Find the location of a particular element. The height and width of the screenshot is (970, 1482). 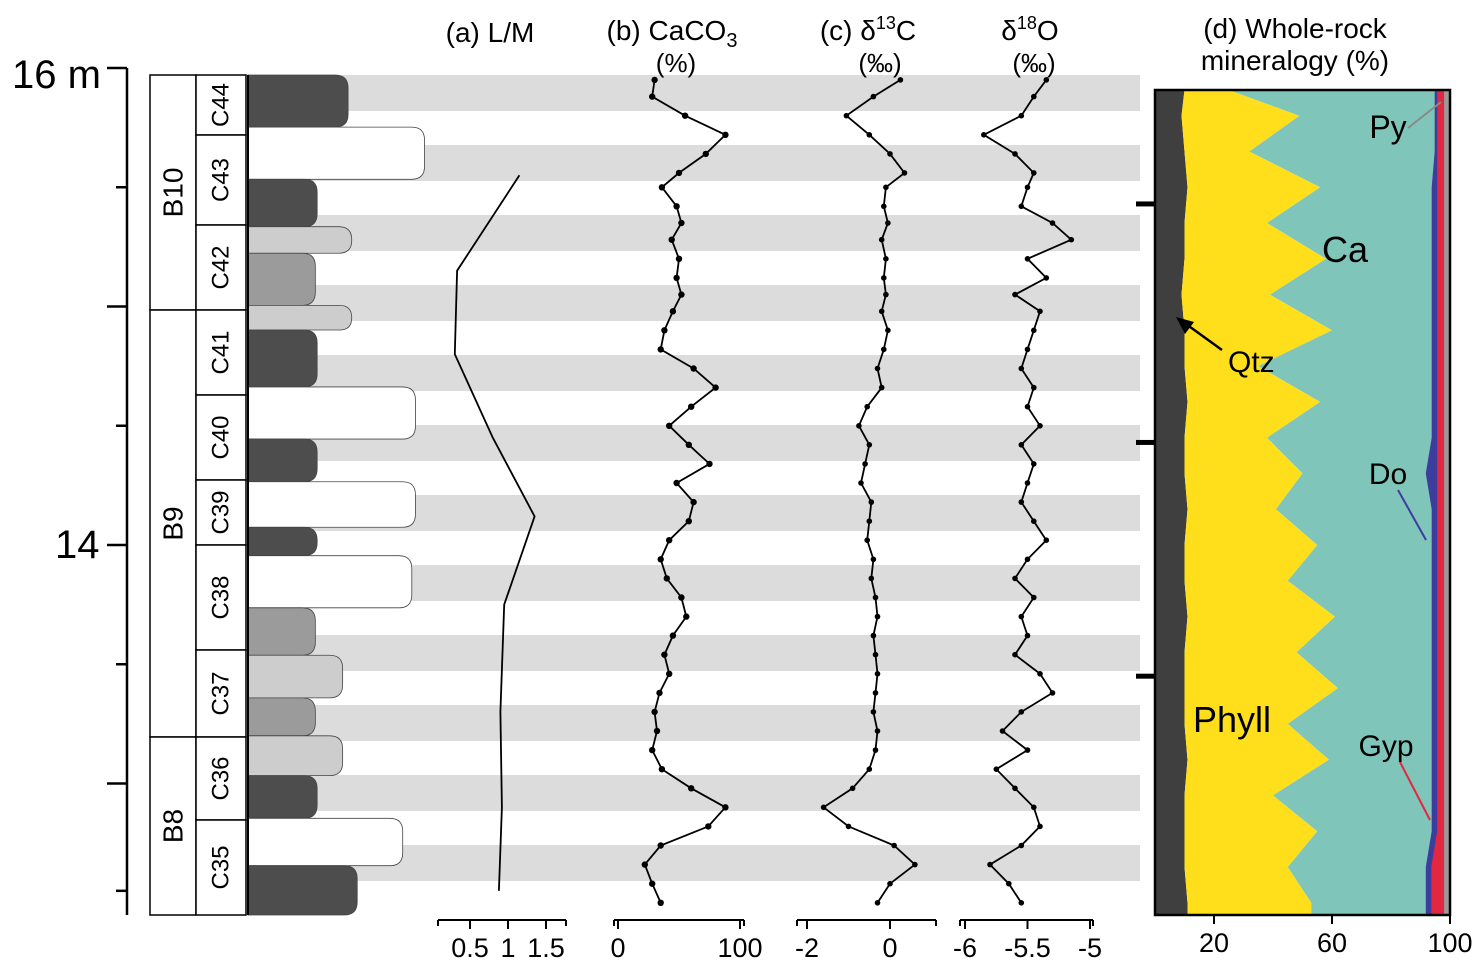

axis-a-tick-label: 1.5 is located at coordinates (546, 948).